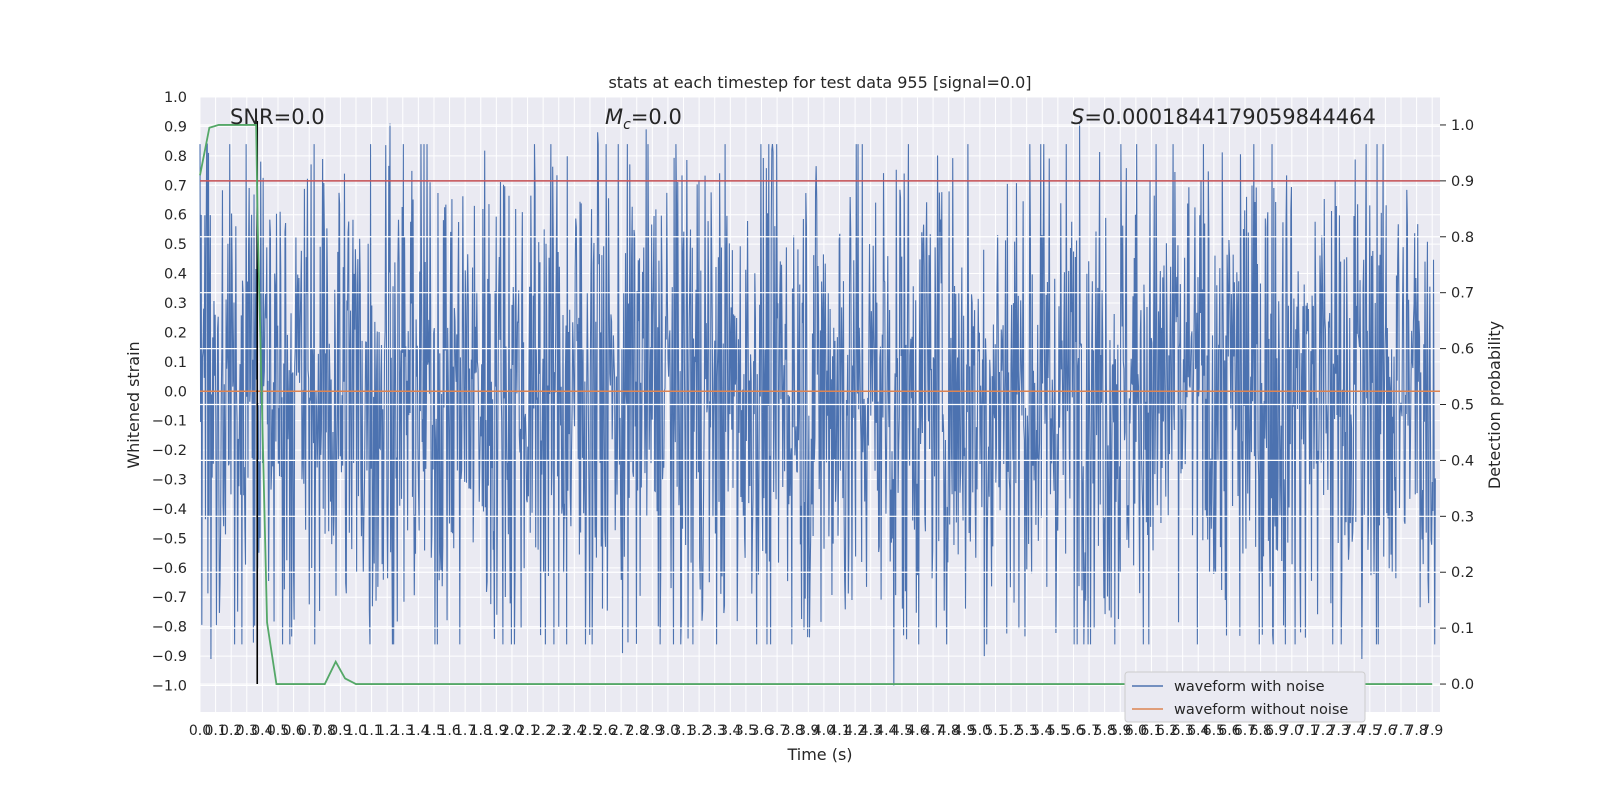  I want to click on x-tick-label: 1.7, so click(465, 731).